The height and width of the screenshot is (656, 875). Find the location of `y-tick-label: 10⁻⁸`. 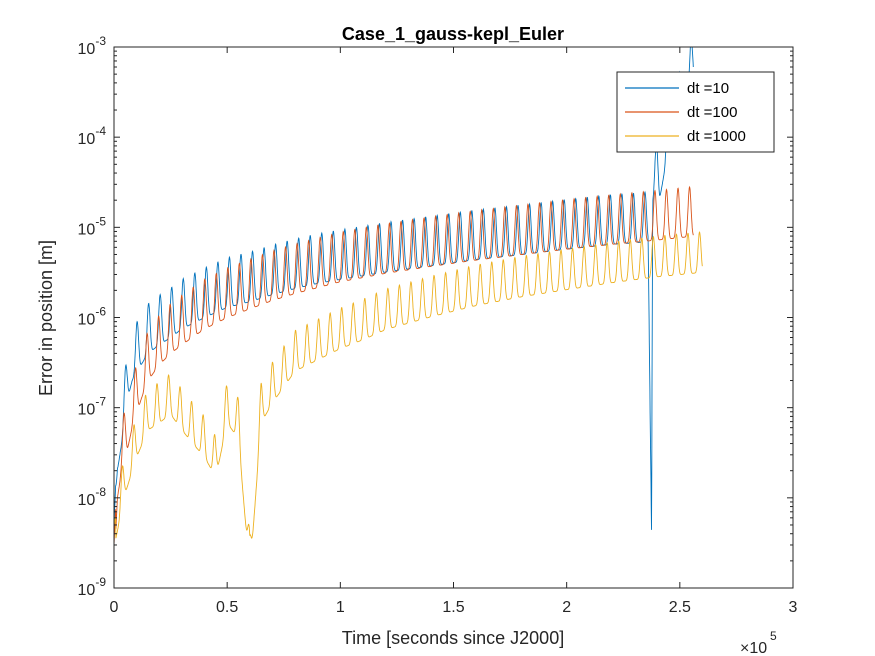

y-tick-label: 10⁻⁸ is located at coordinates (92, 497).